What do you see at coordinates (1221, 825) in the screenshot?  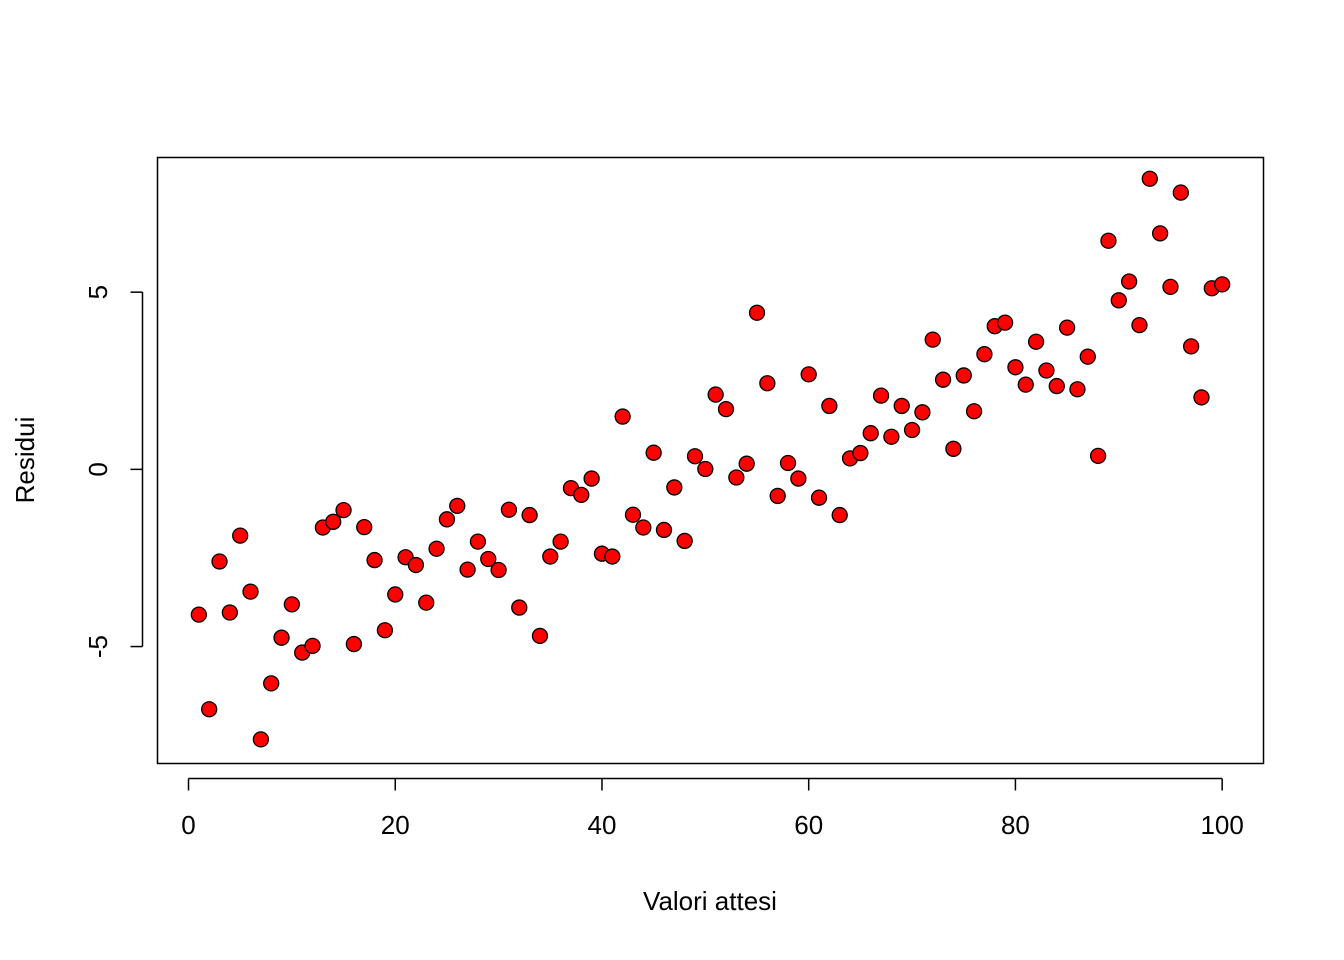 I see `x-tick-label: 100` at bounding box center [1221, 825].